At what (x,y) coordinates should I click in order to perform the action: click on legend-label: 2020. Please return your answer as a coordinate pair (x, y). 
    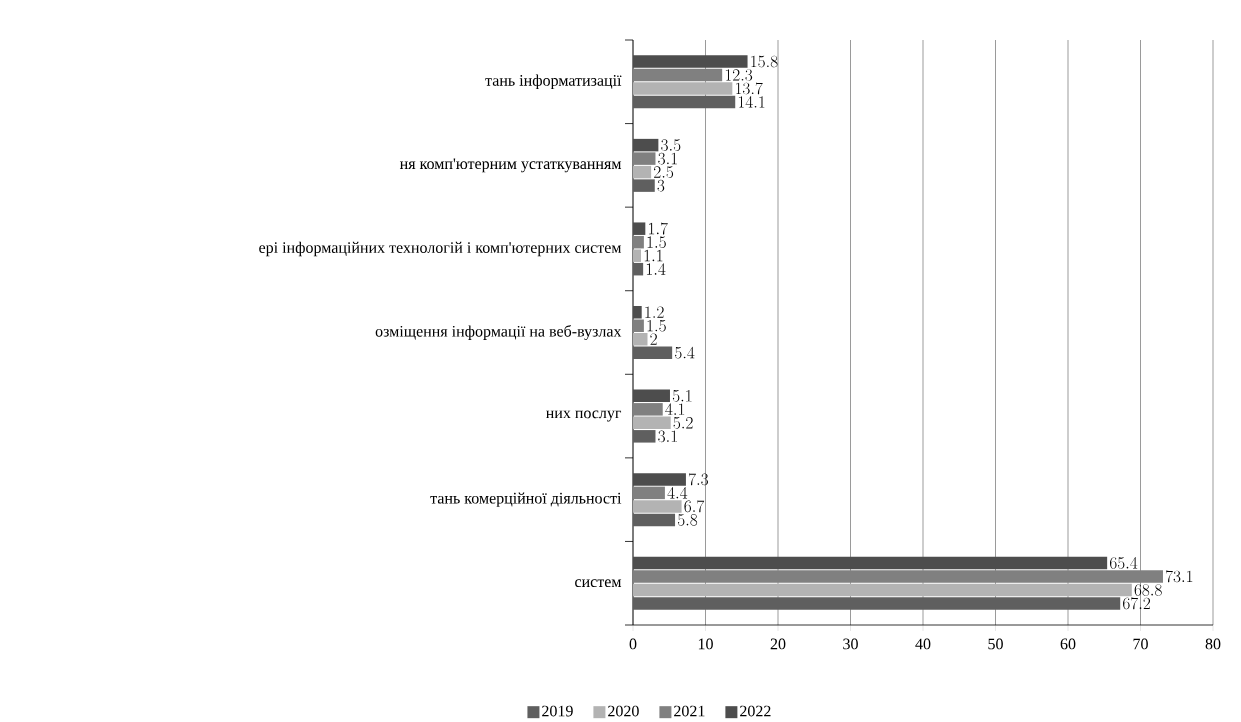
    Looking at the image, I should click on (623, 711).